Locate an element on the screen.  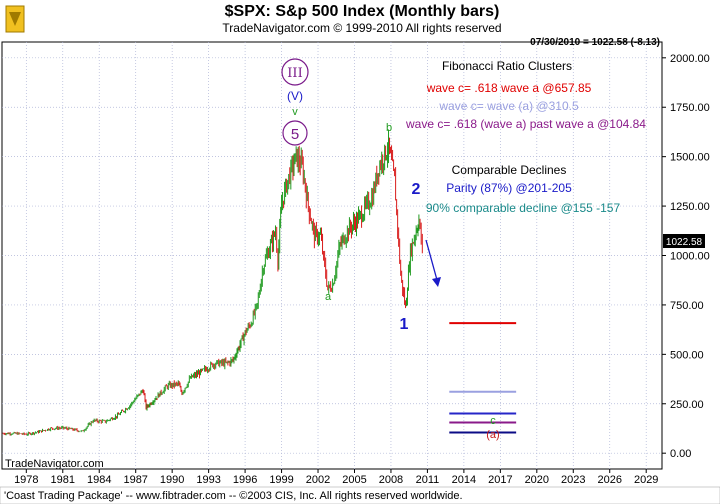
x-tick-label: 2020 is located at coordinates (537, 480).